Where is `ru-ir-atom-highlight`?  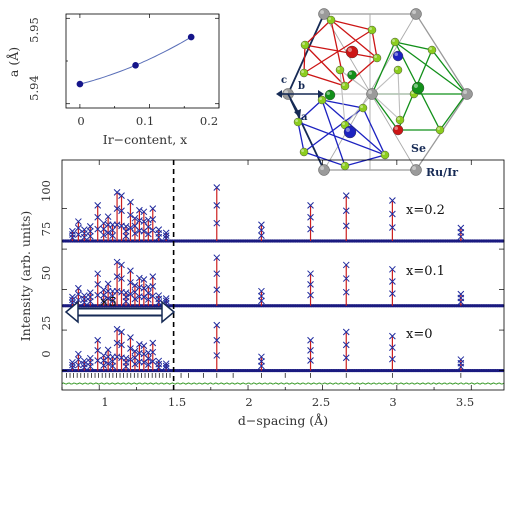 ru-ir-atom-highlight is located at coordinates (414, 12).